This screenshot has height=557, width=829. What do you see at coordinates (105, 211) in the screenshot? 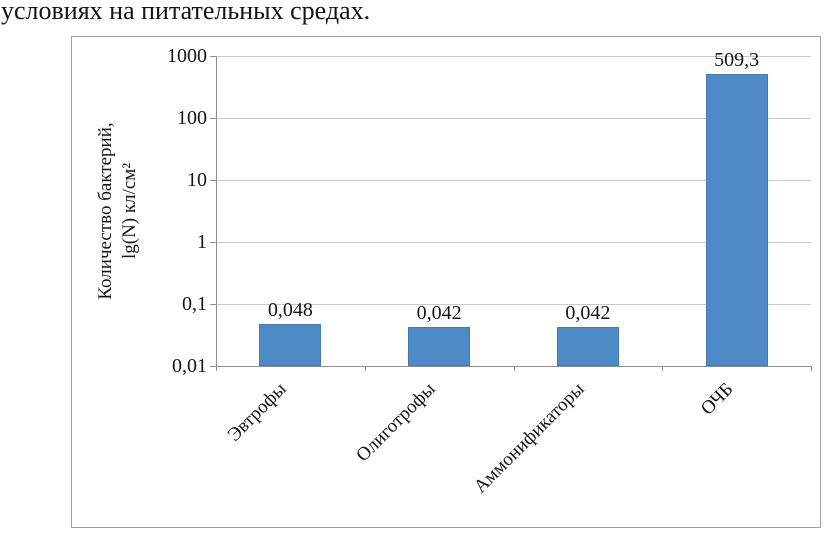
I see `y-axis-title-line-1: Количество бактерий,` at bounding box center [105, 211].